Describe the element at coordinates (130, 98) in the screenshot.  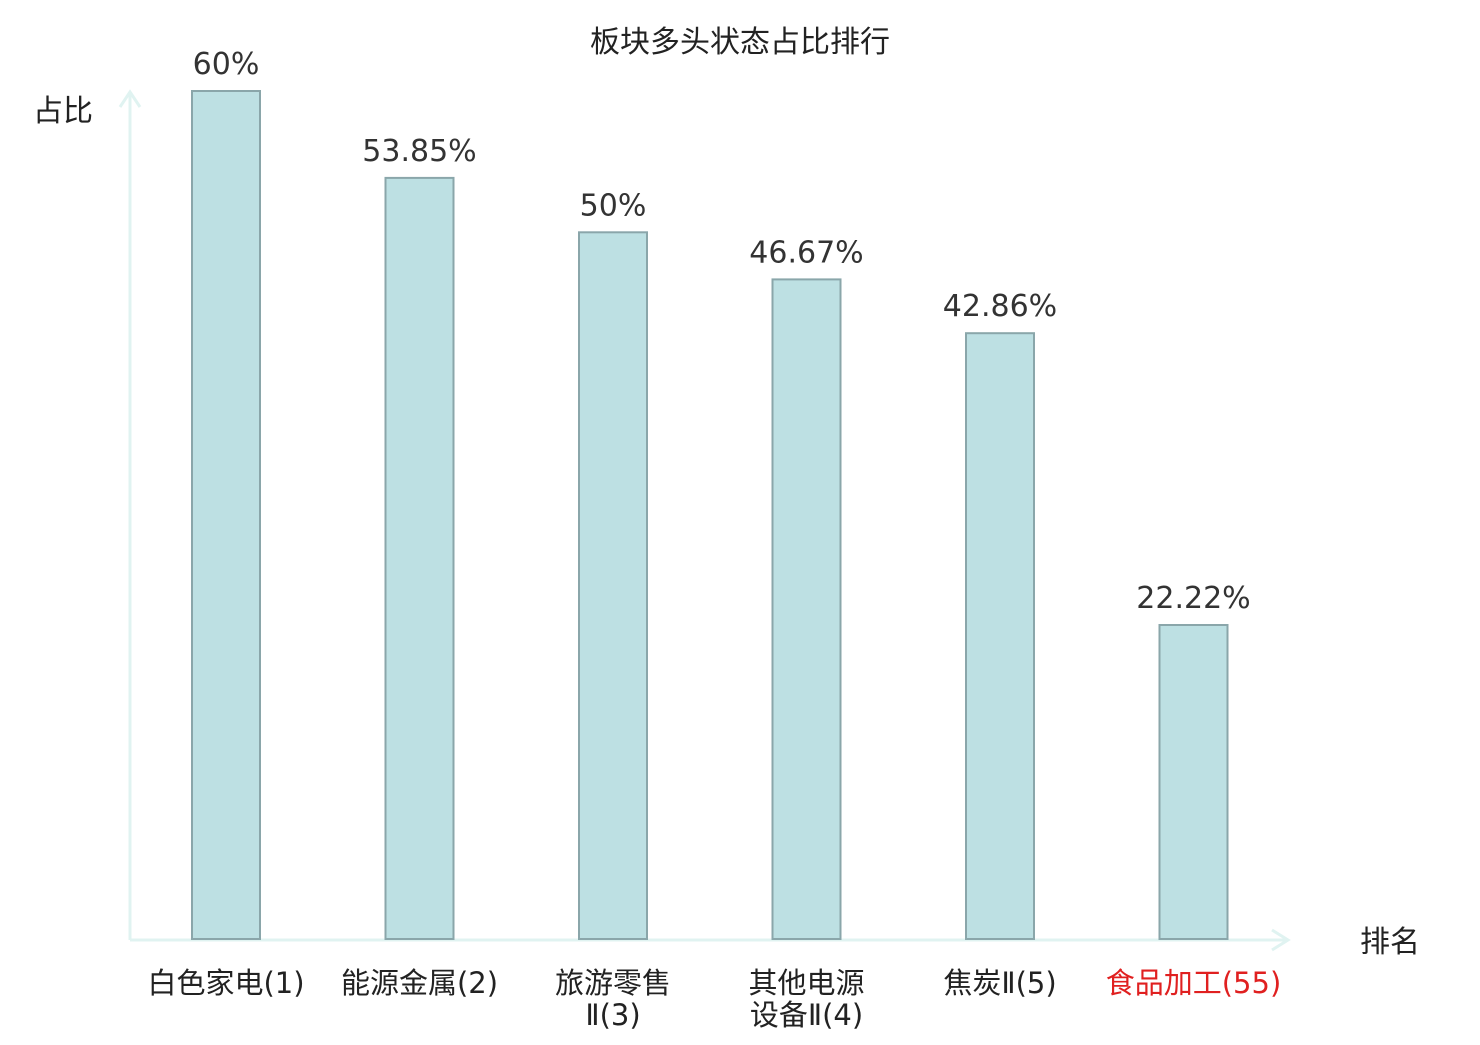
I see `y-axis-arrow` at that location.